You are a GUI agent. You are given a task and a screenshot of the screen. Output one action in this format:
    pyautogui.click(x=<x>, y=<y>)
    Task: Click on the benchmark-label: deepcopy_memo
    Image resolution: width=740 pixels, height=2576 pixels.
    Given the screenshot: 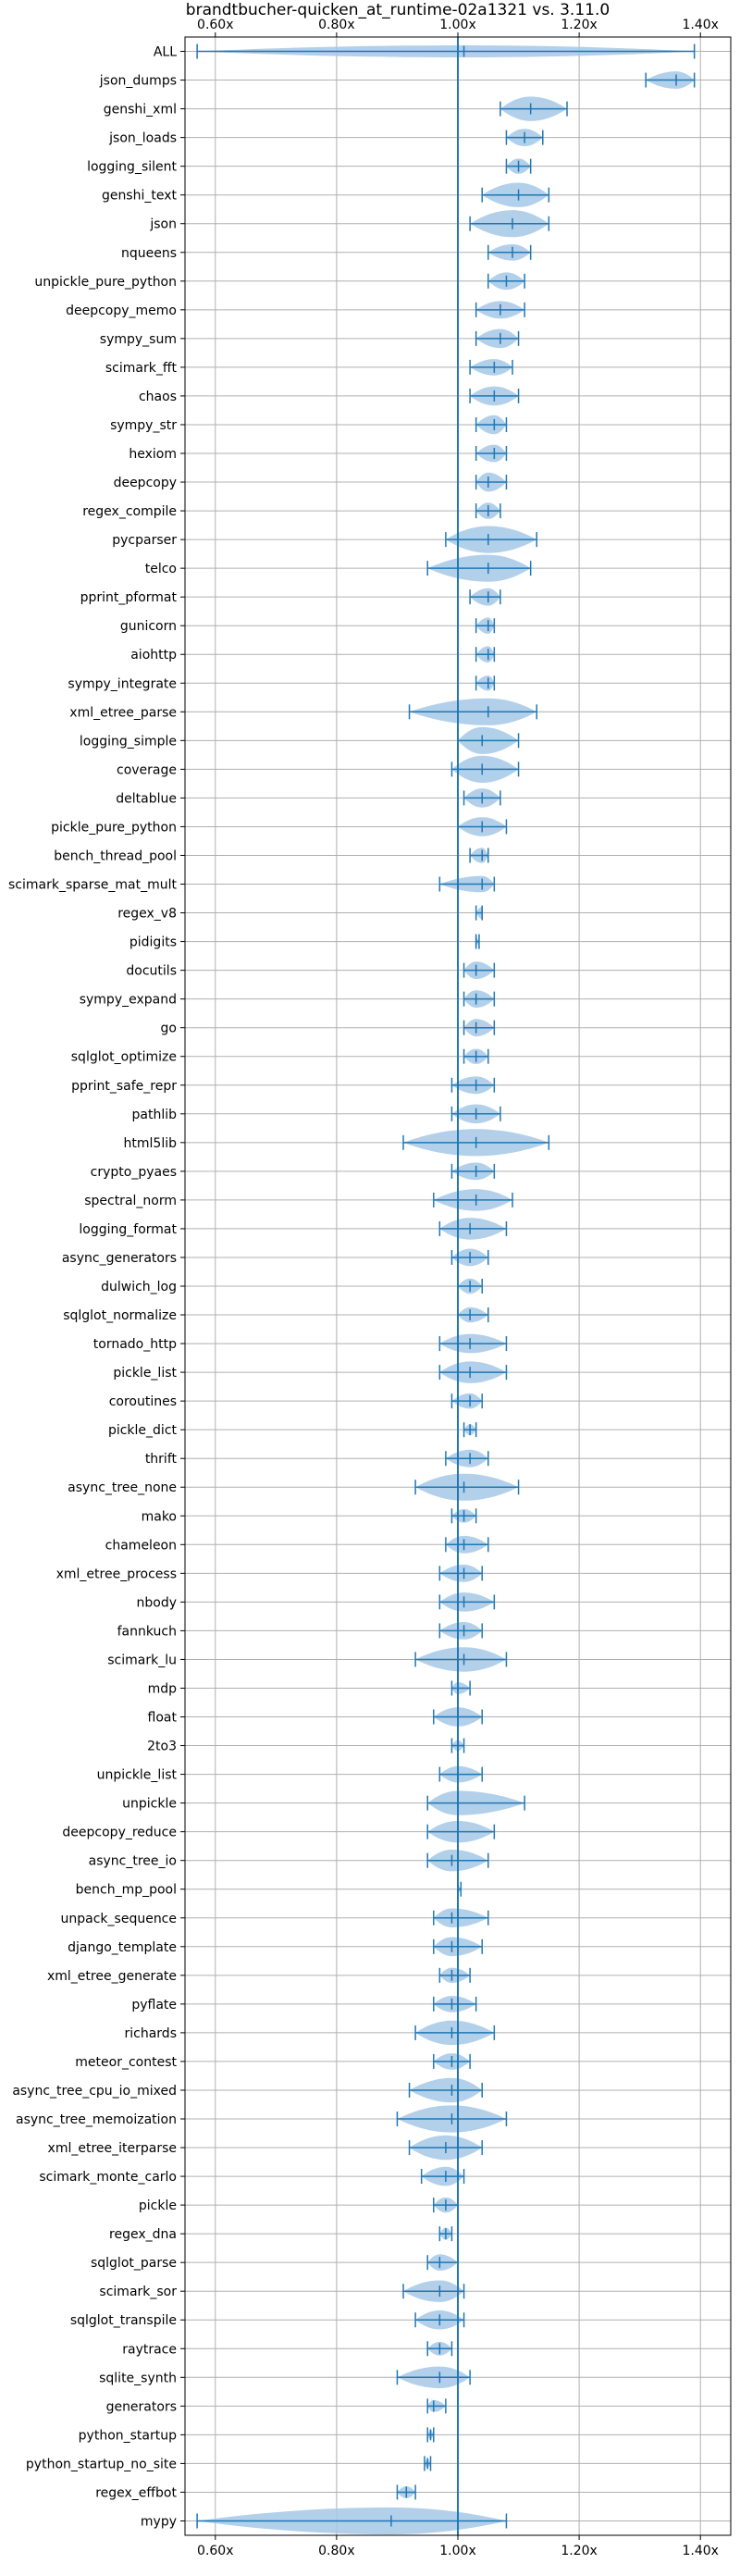 What is the action you would take?
    pyautogui.click(x=122, y=311)
    